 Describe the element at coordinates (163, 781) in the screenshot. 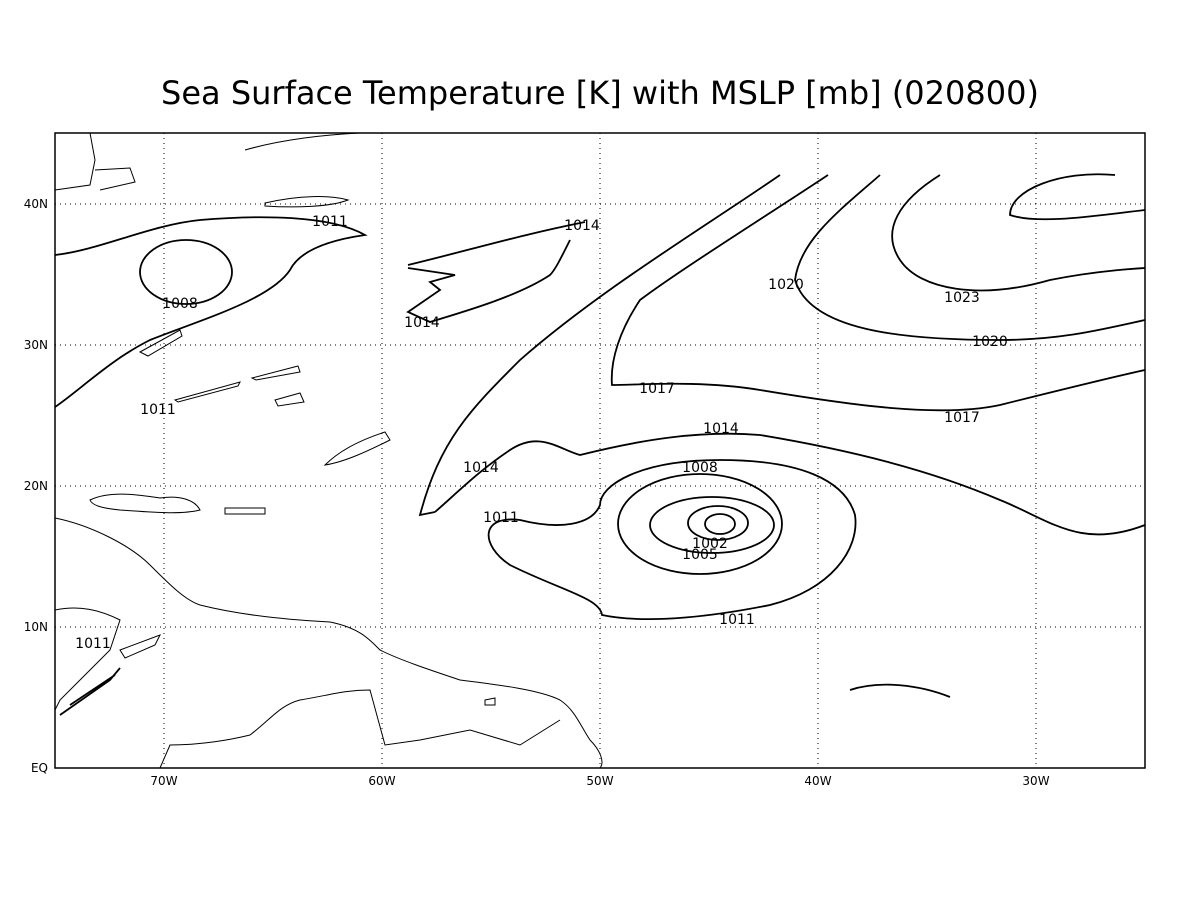

I see `x-tick-label: 70W` at that location.